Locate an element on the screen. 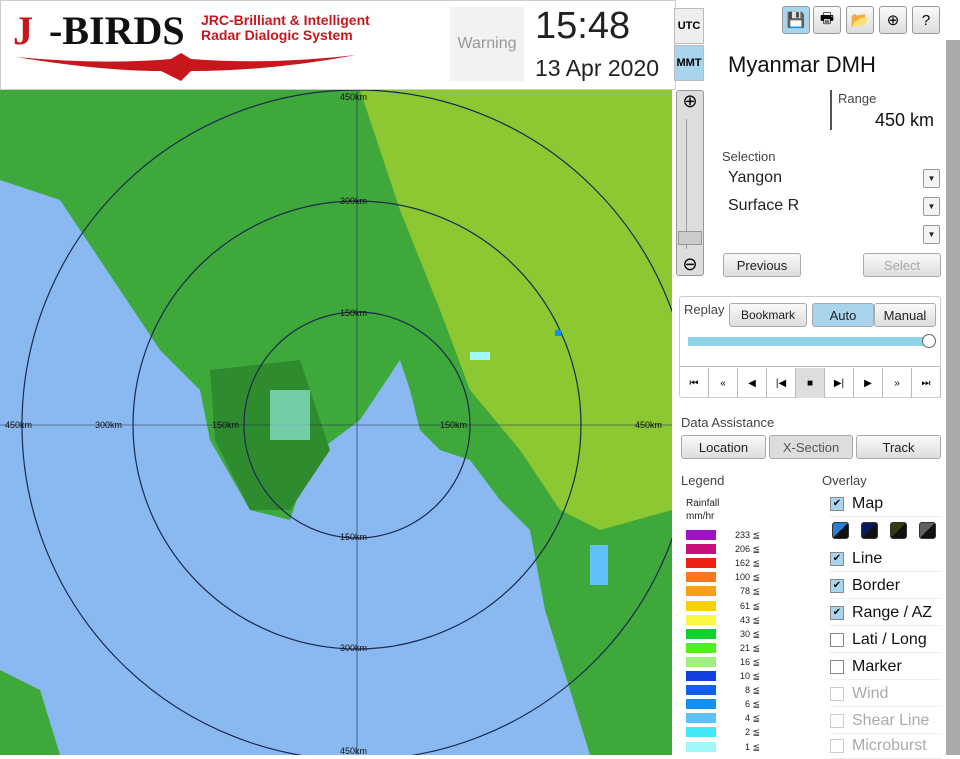 This screenshot has height=759, width=960. logo-subtitle: JRC-Brilliant & Intelligent is located at coordinates (285, 20).